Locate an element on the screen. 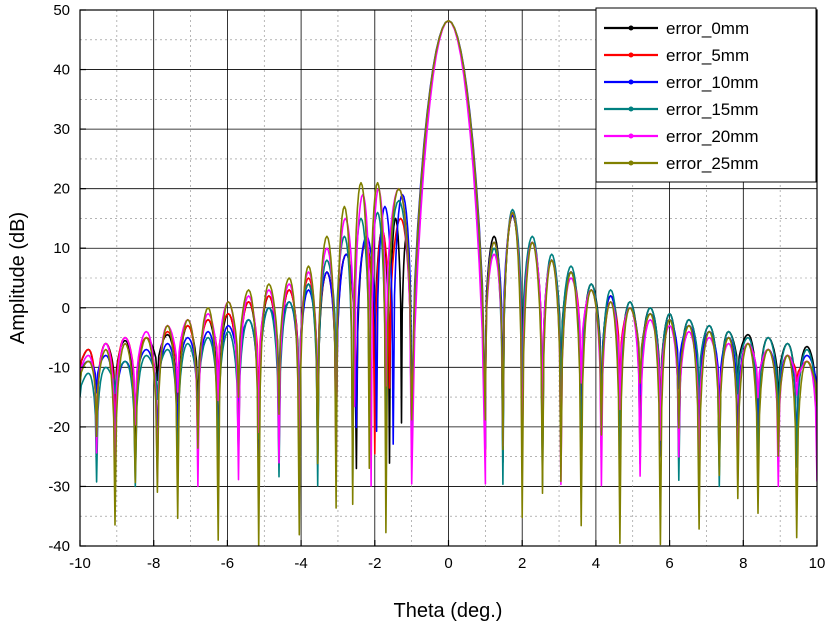  x-tick-label: 10 is located at coordinates (817, 563).